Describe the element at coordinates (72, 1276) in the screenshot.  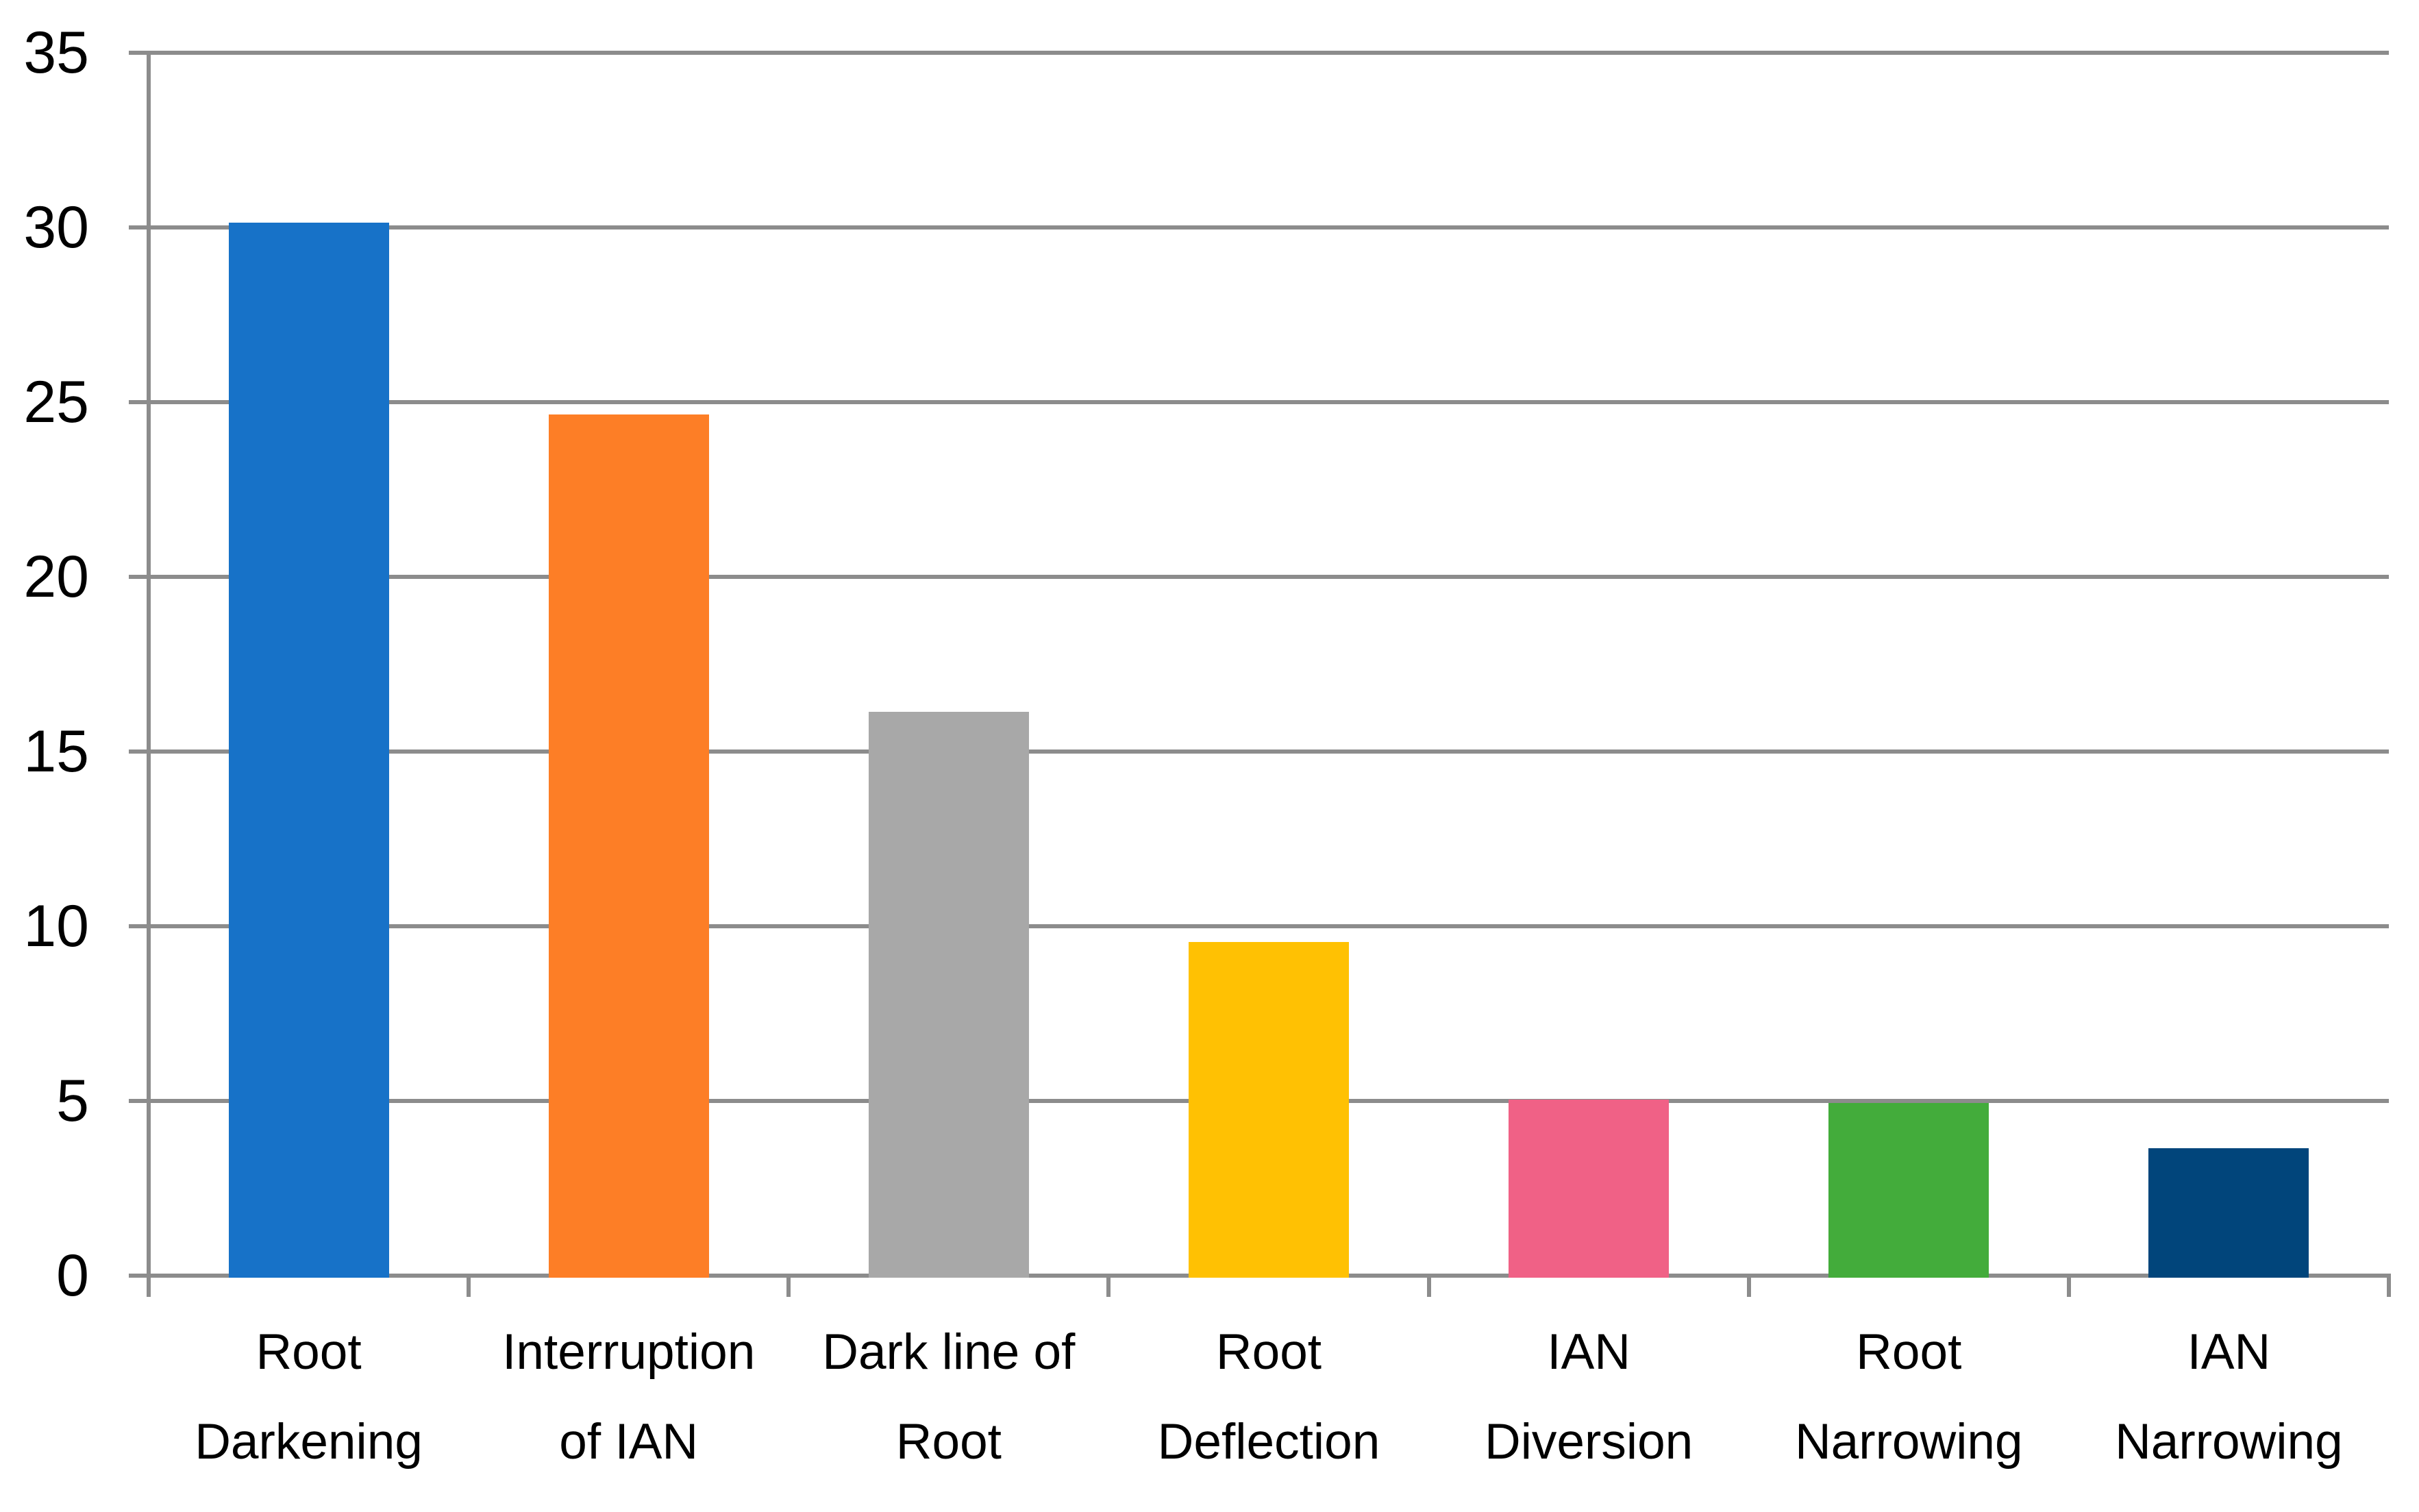
I see `y-tick-label-0: 0` at that location.